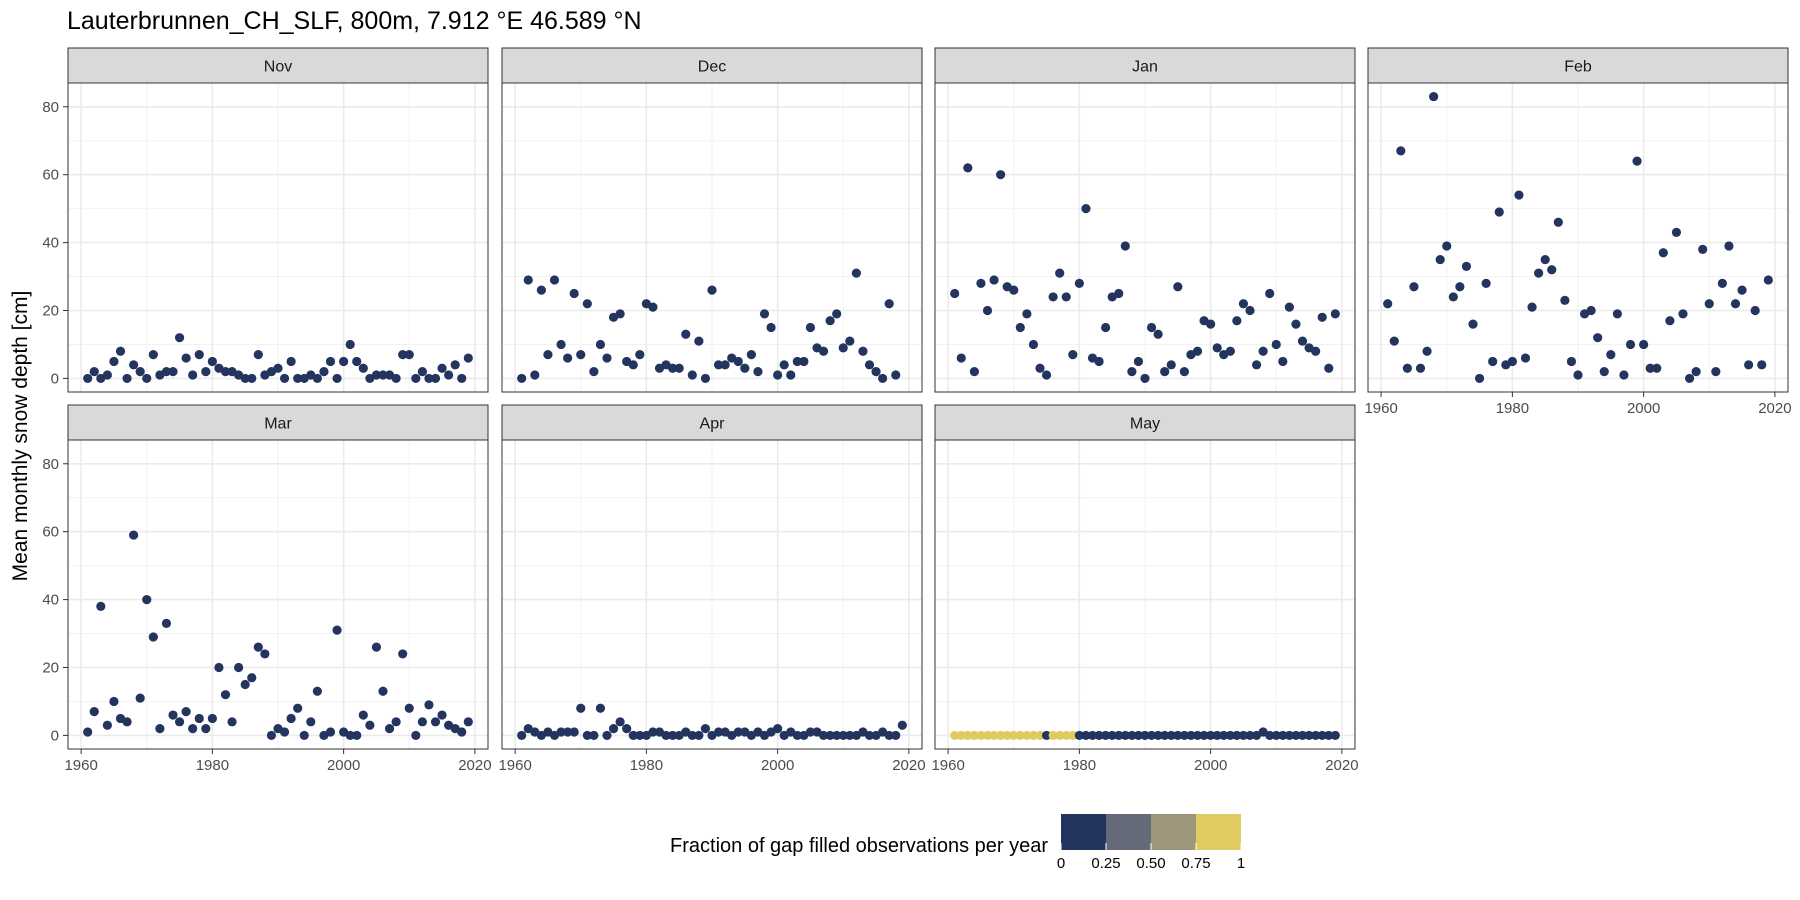  What do you see at coordinates (1145, 589) in the screenshot?
I see `panel-may: May 1960 1980 2000 2020` at bounding box center [1145, 589].